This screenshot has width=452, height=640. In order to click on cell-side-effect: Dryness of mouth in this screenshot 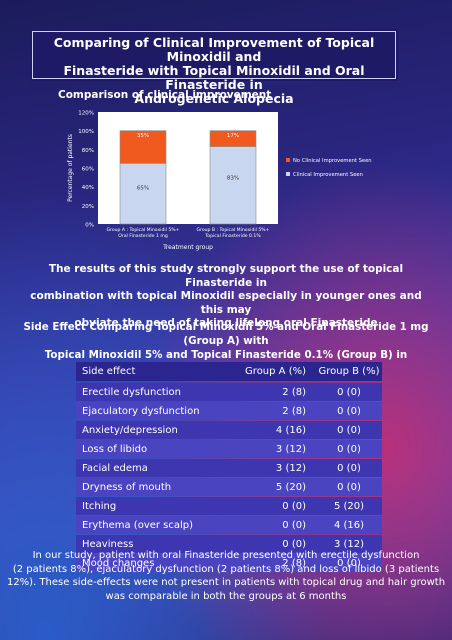, I will do `click(127, 487)`.